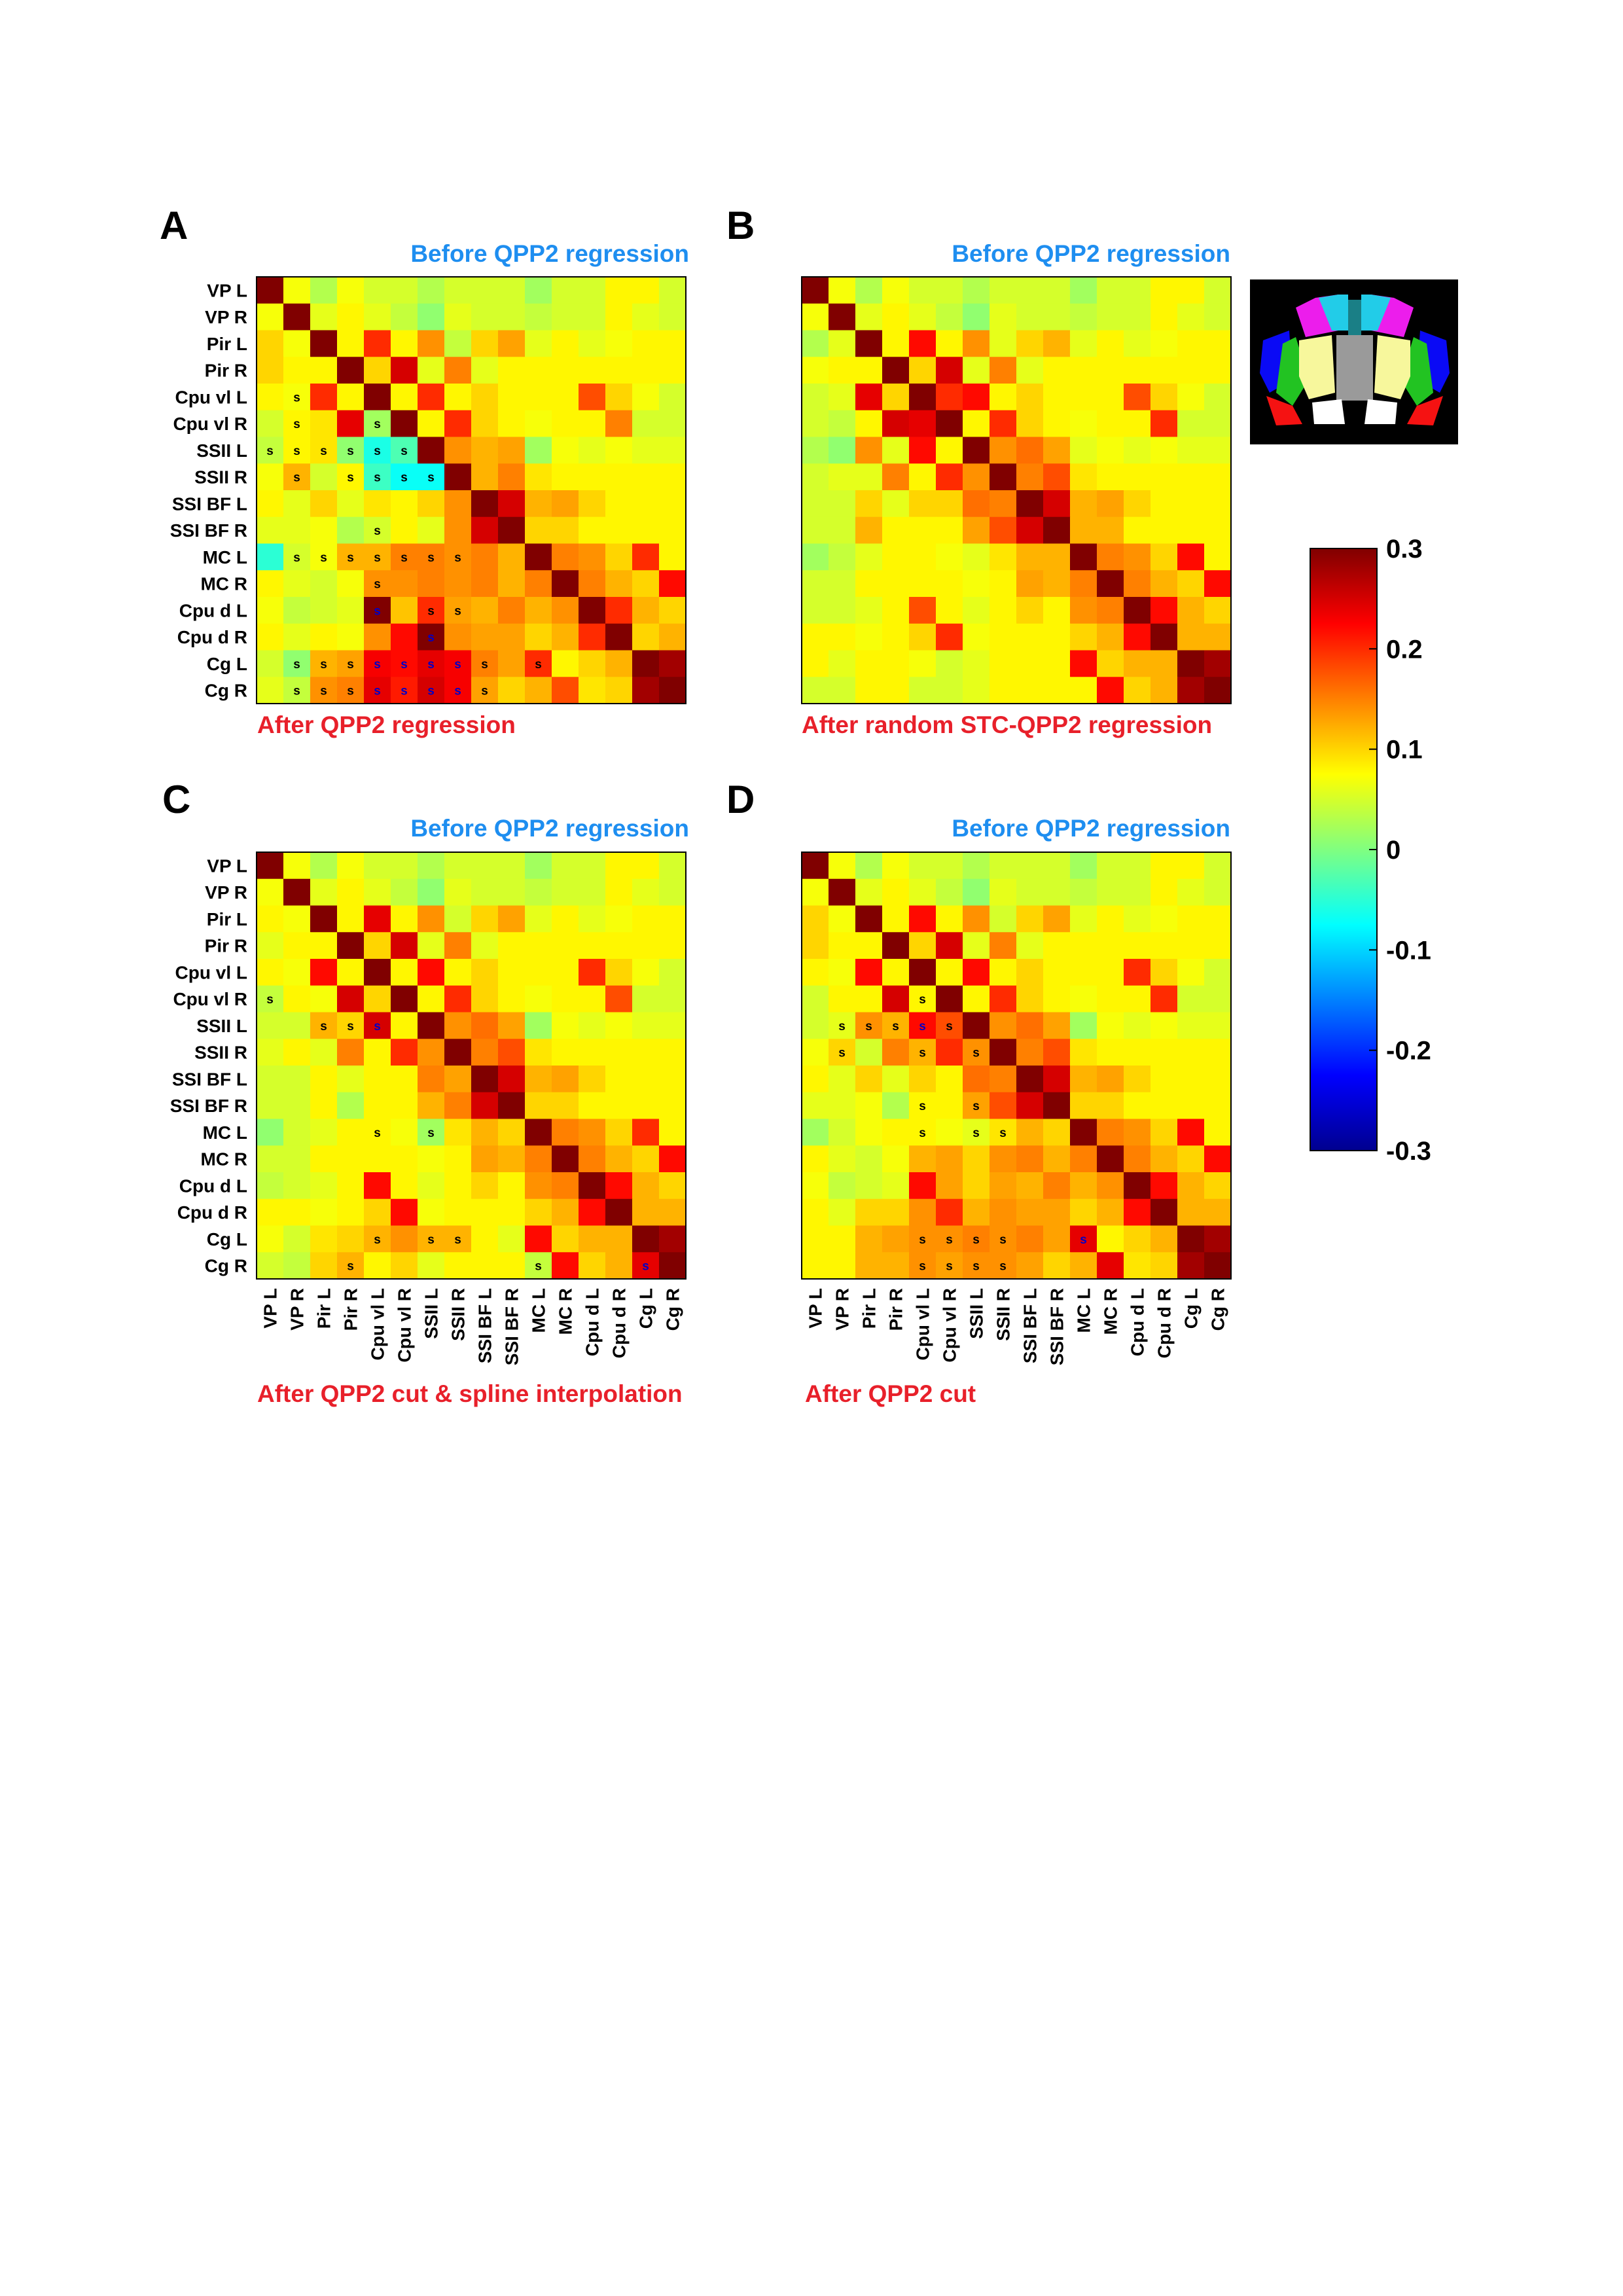 This screenshot has width=1623, height=2296. What do you see at coordinates (592, 972) in the screenshot?
I see `panel-c-cell-r4-c12` at bounding box center [592, 972].